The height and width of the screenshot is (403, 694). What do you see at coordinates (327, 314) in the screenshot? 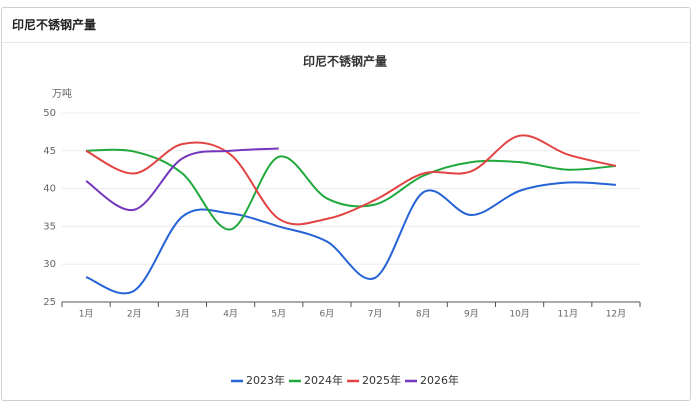
I see `x-tick-label: 6月` at bounding box center [327, 314].